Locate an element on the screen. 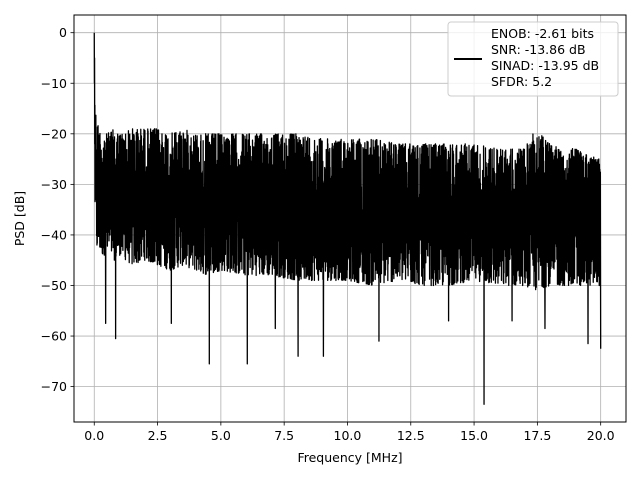 The image size is (640, 480). y-tick-label: −30 is located at coordinates (54, 184).